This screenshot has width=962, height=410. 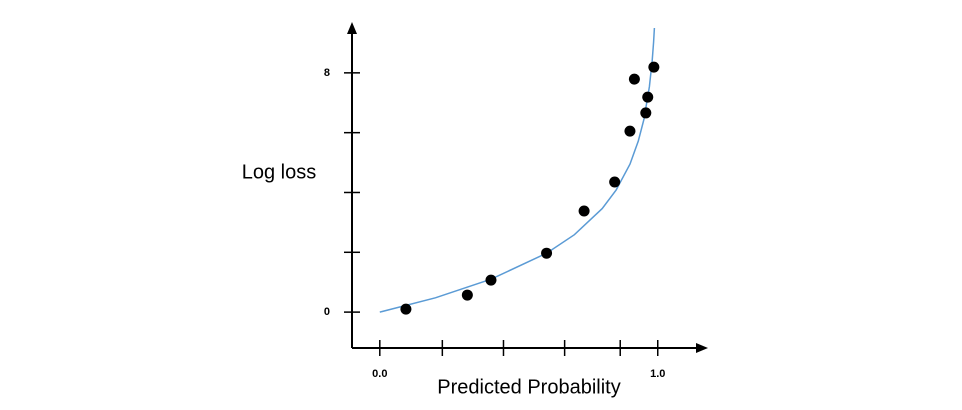 I want to click on x-tick-label: 0.0, so click(x=379, y=374).